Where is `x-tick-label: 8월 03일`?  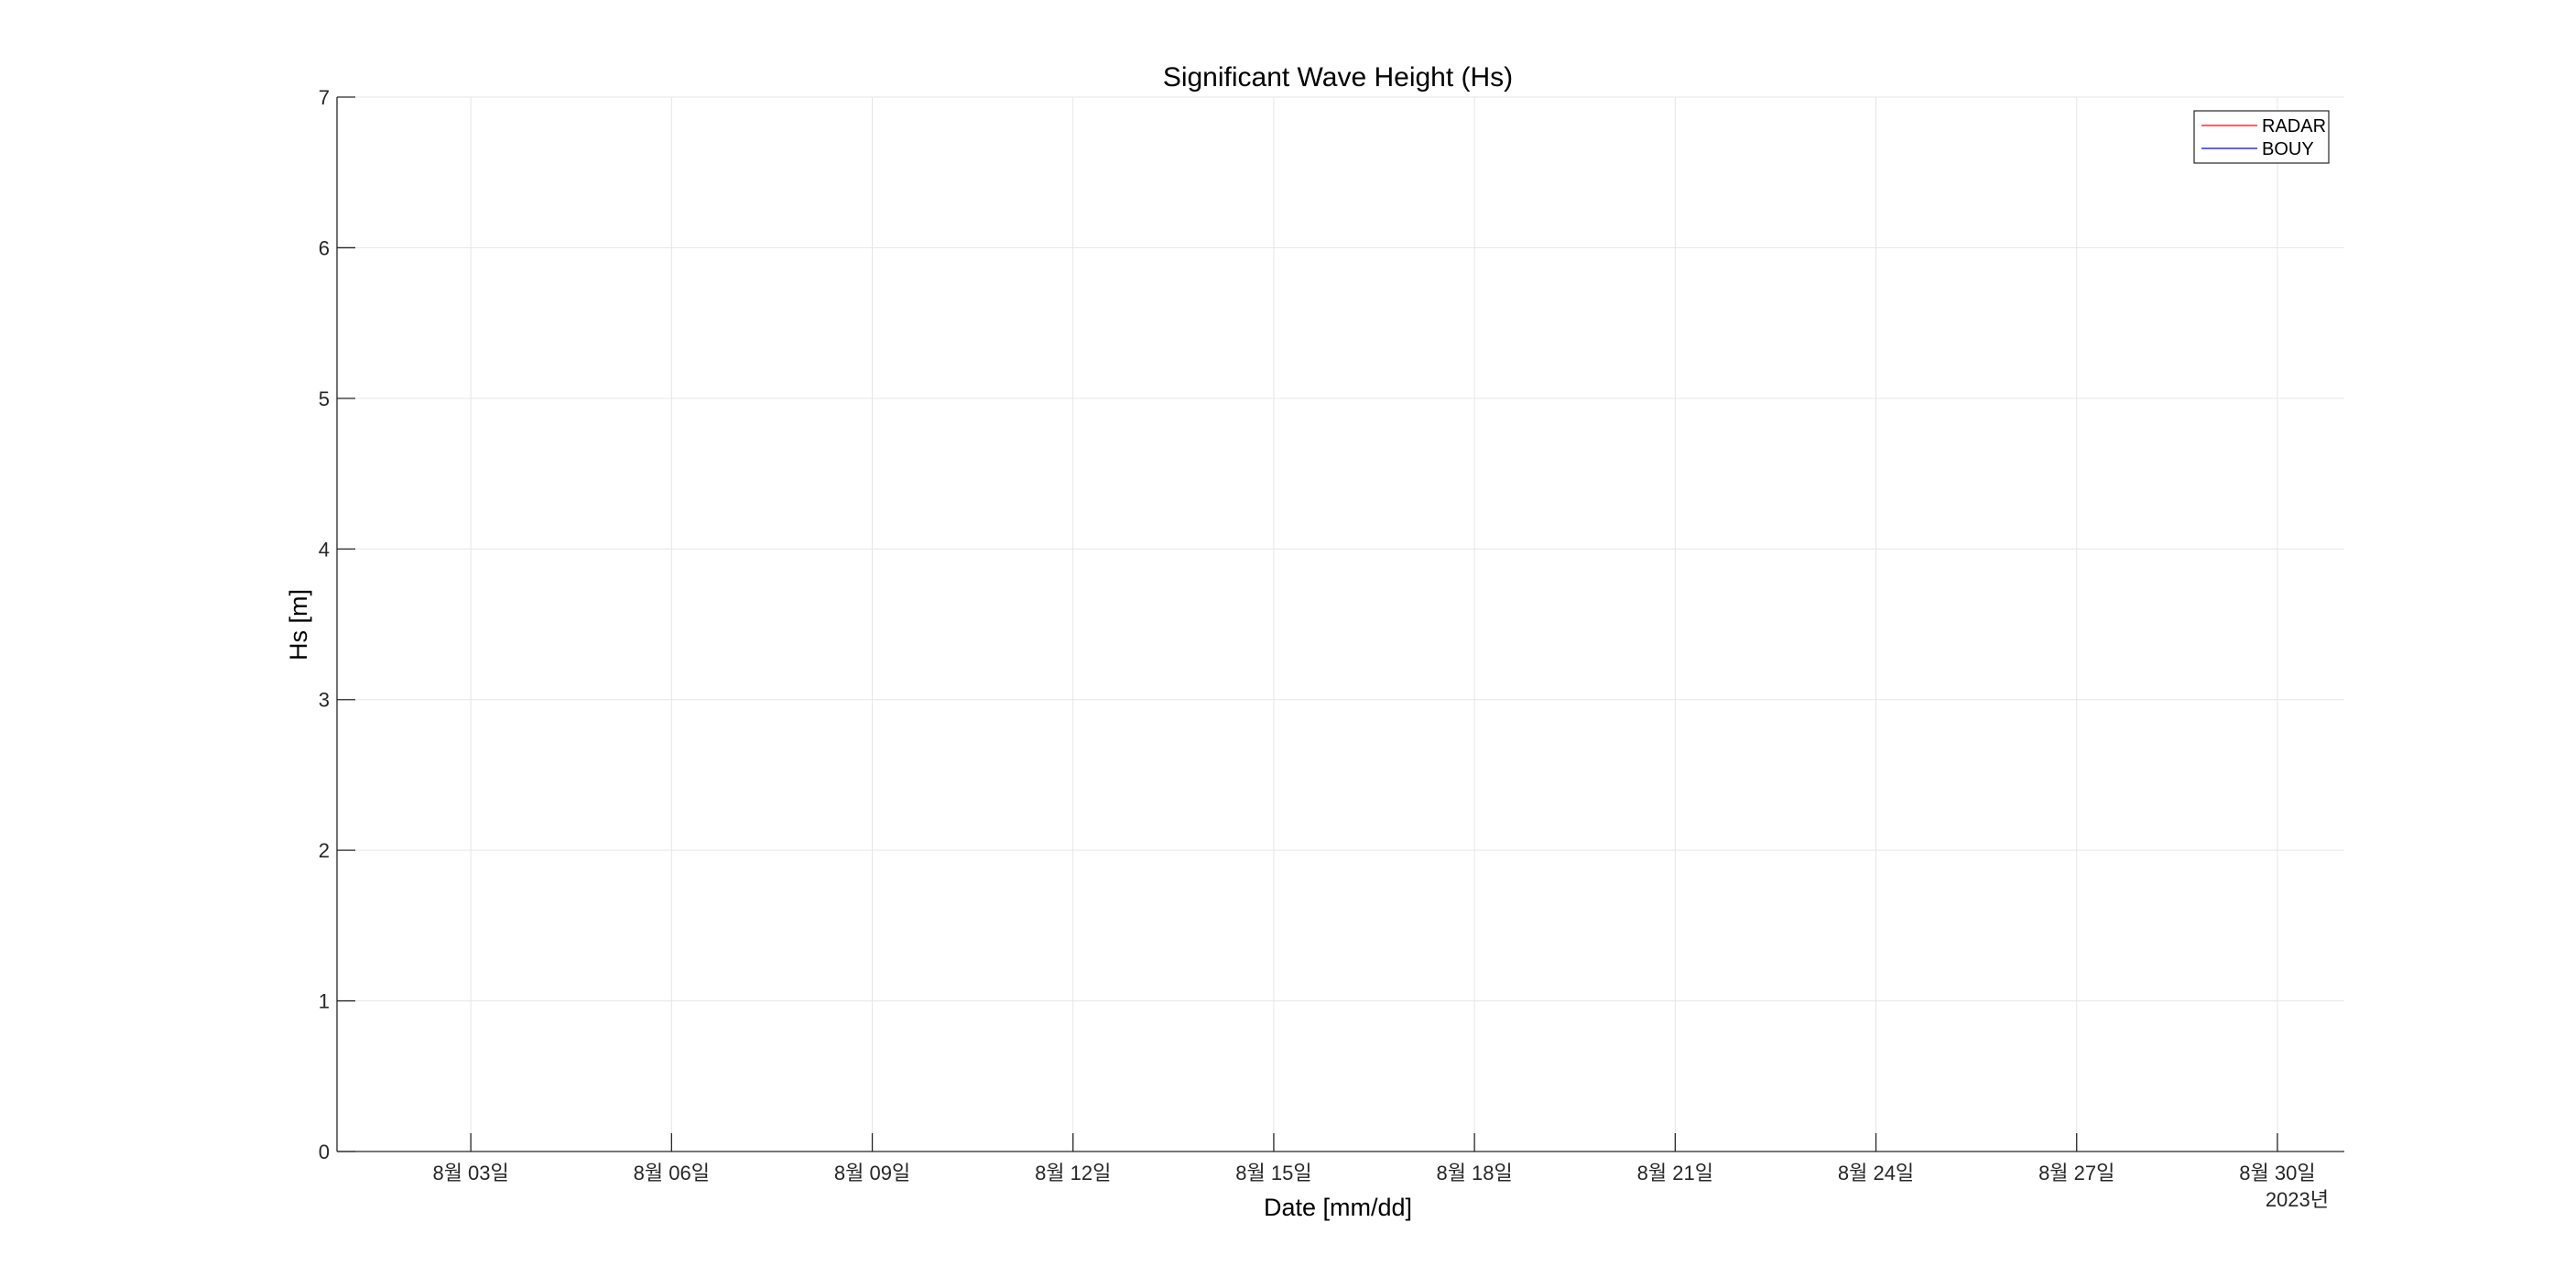
x-tick-label: 8월 03일 is located at coordinates (470, 1173).